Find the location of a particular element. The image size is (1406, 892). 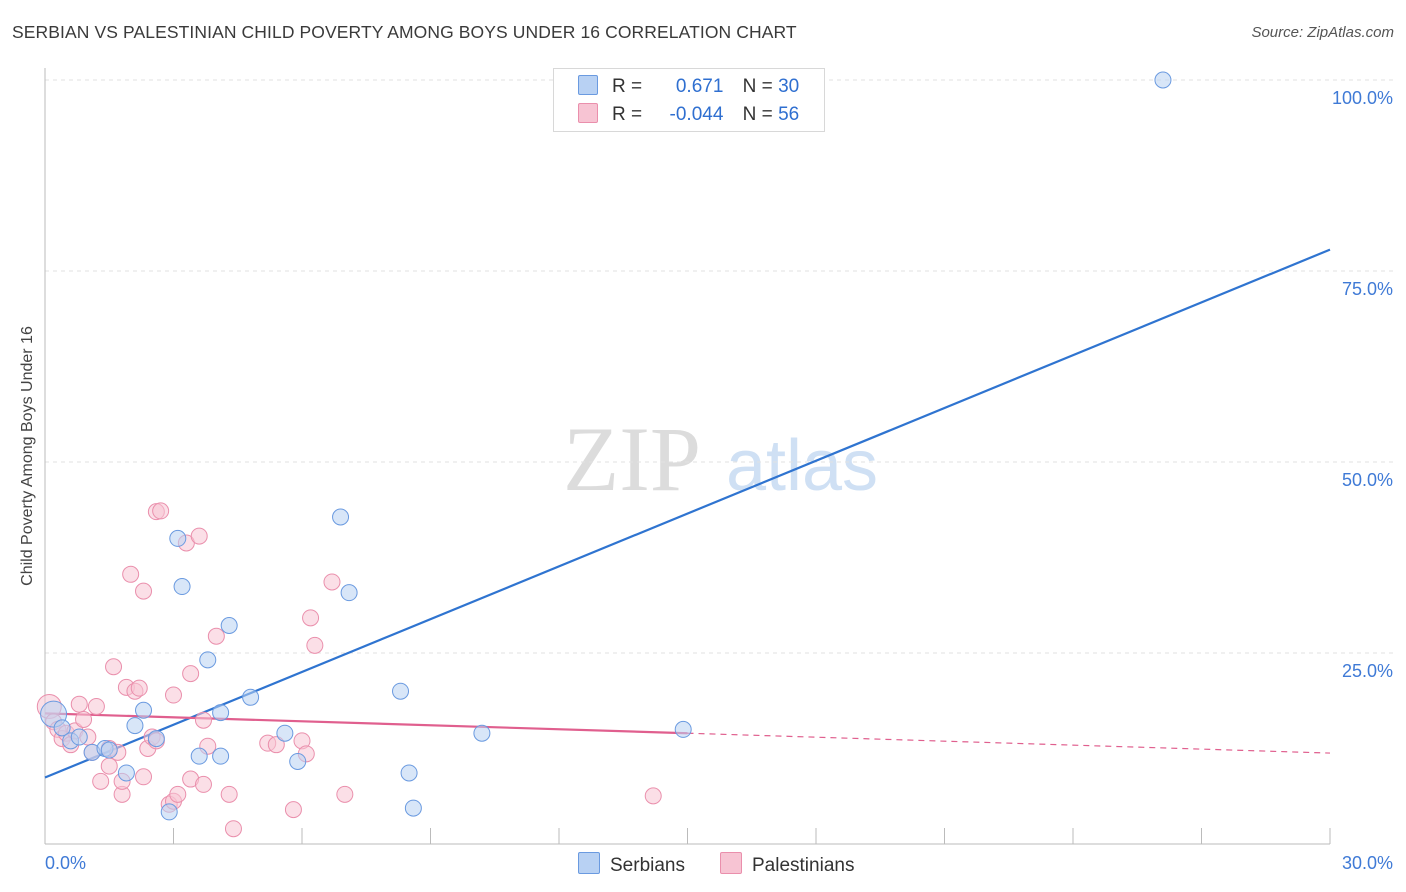

y-tick-label: 75.0% is located at coordinates (1367, 289).